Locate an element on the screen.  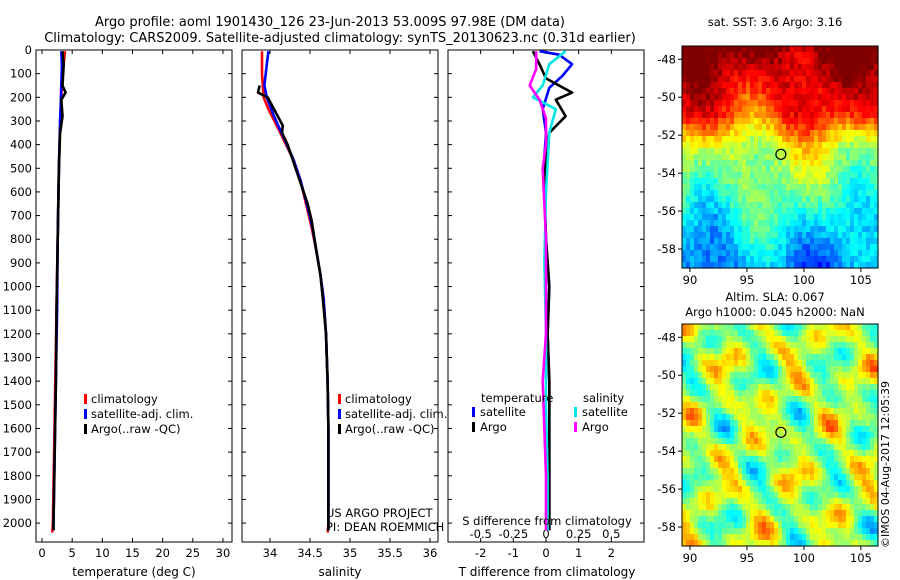
series-line-salinity-satellite is located at coordinates (549, 290).